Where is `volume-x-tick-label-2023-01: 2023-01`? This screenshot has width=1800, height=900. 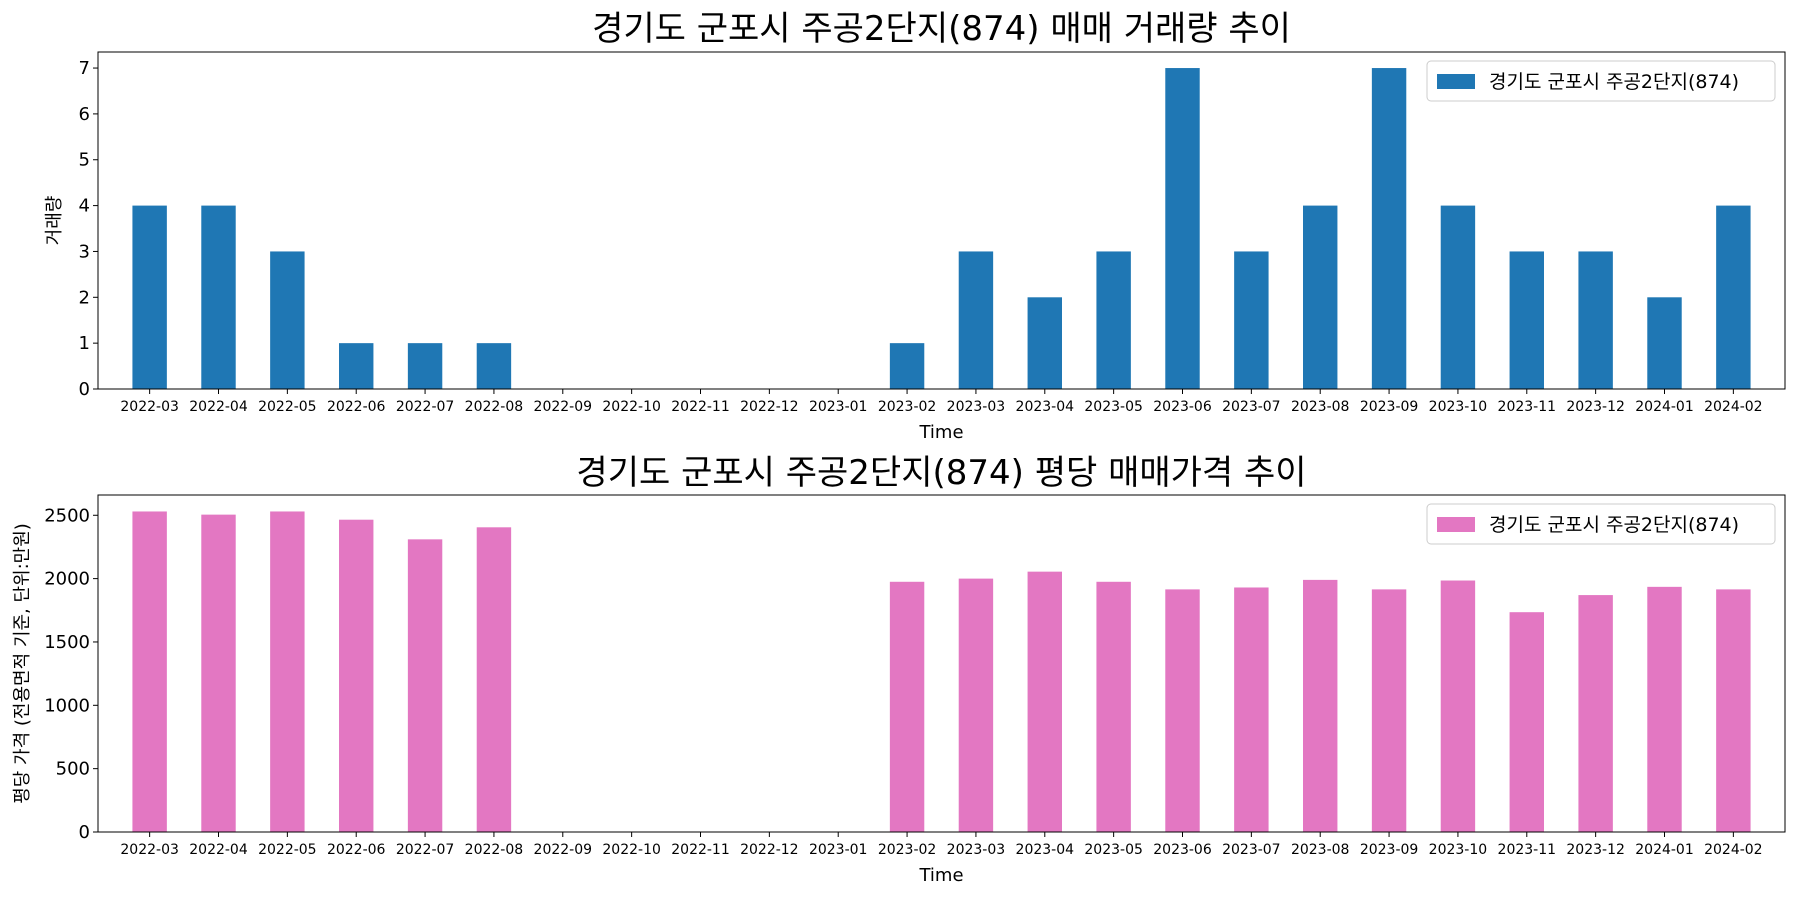 volume-x-tick-label-2023-01: 2023-01 is located at coordinates (838, 407).